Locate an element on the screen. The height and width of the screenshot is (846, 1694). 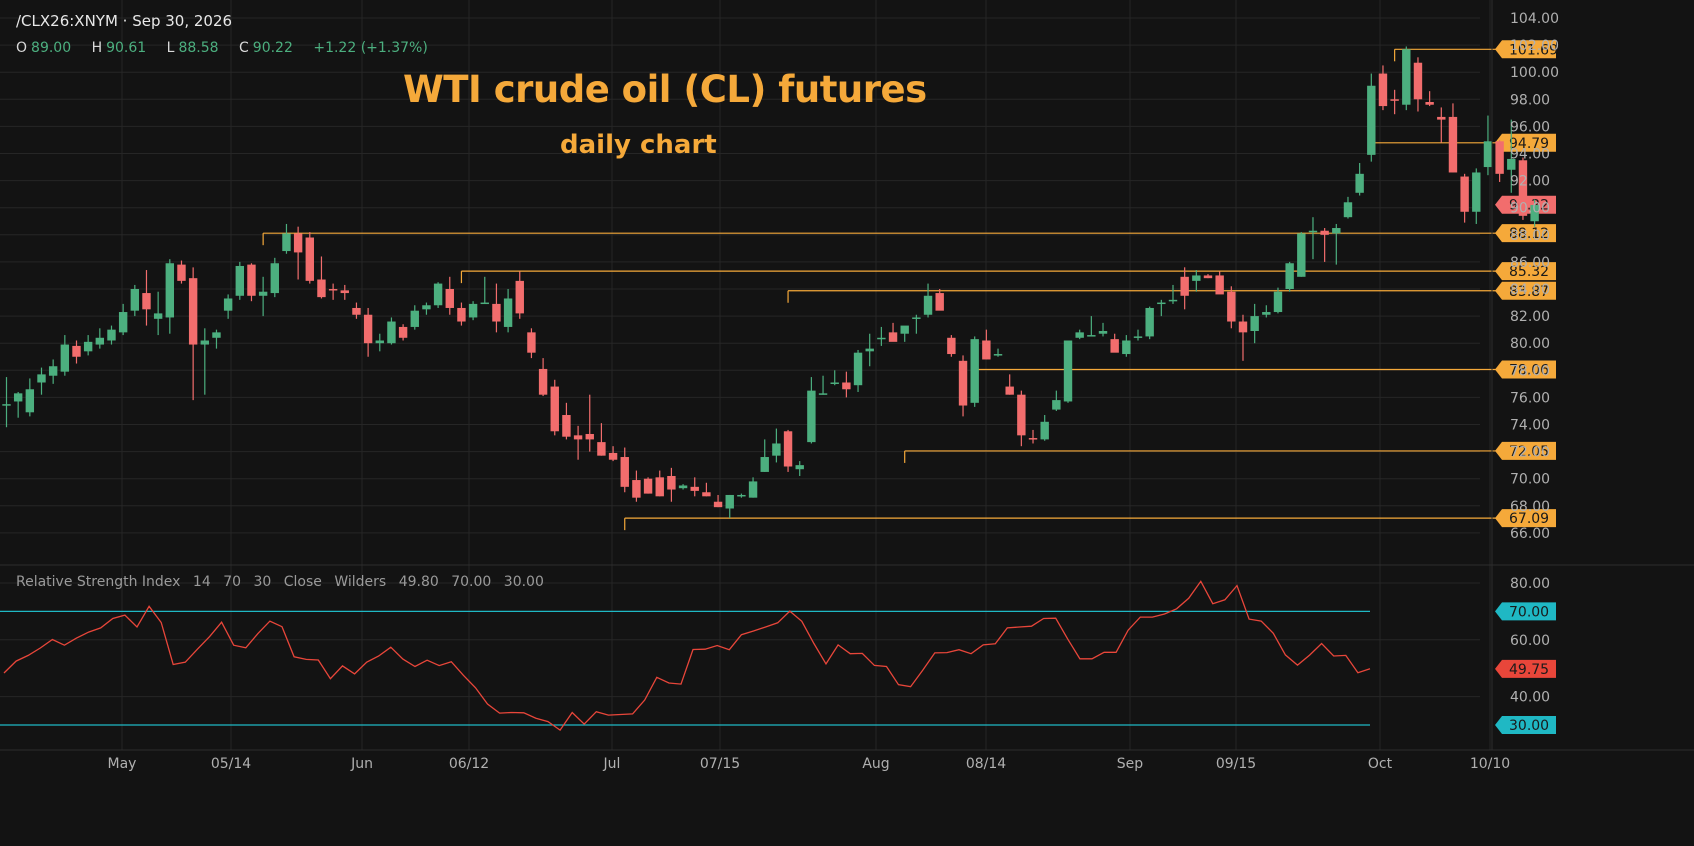
price-level-label: 85.32 is located at coordinates (1529, 272).